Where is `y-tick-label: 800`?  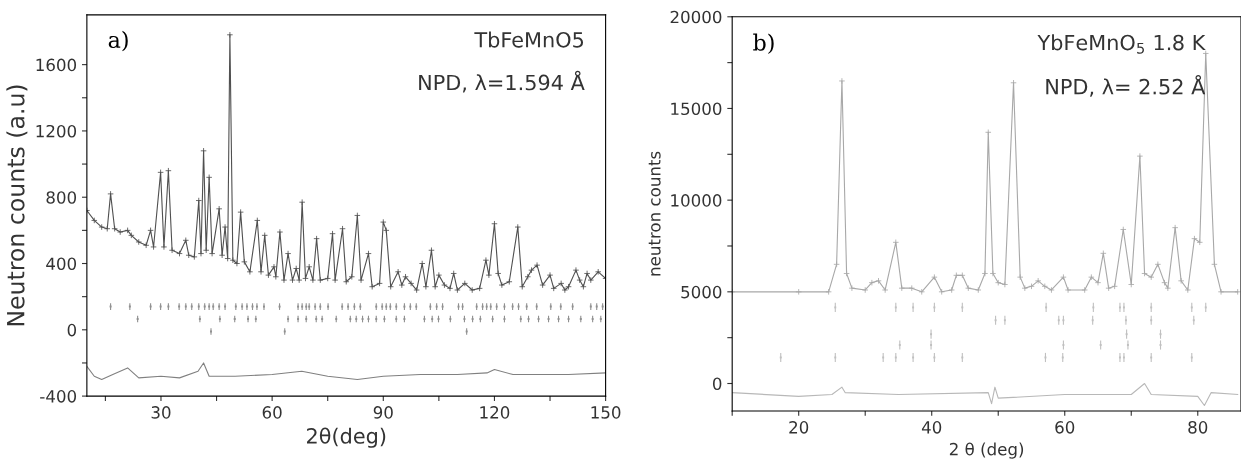
y-tick-label: 800 is located at coordinates (61, 197).